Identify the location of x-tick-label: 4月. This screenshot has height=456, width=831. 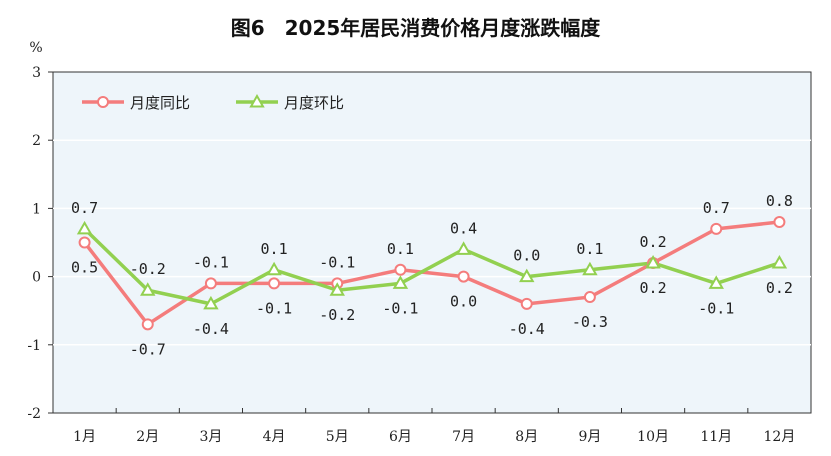
(274, 437).